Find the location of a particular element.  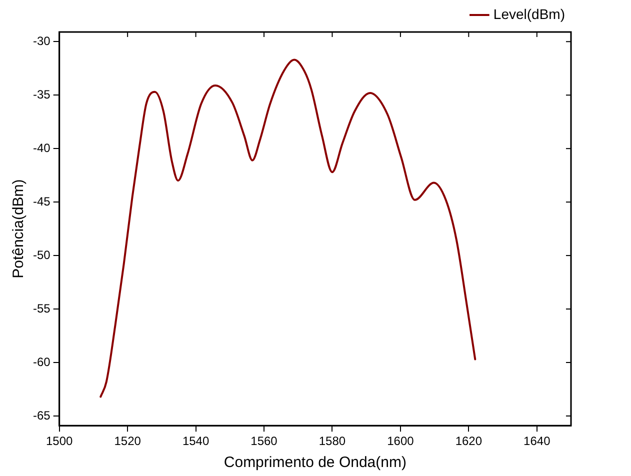

x-tick-label: 1640 is located at coordinates (537, 441).